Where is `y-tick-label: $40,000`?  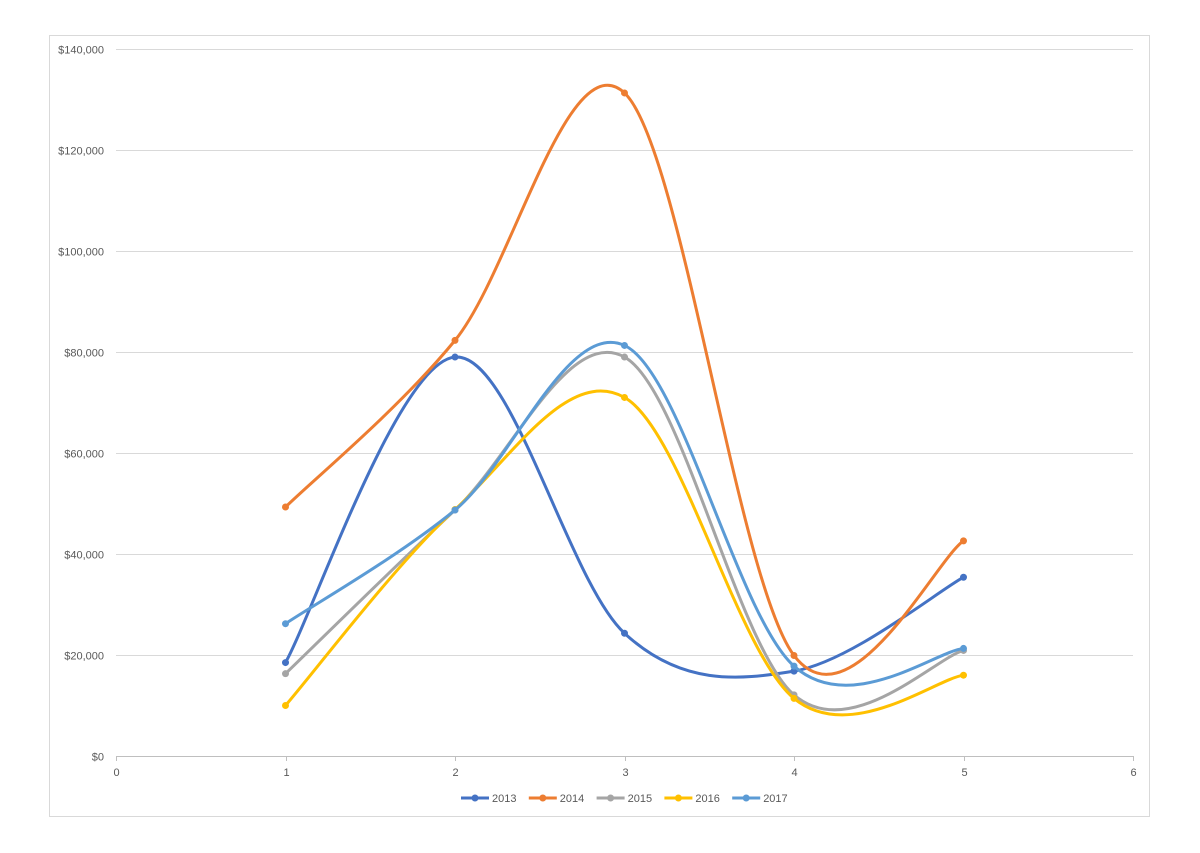 y-tick-label: $40,000 is located at coordinates (84, 556).